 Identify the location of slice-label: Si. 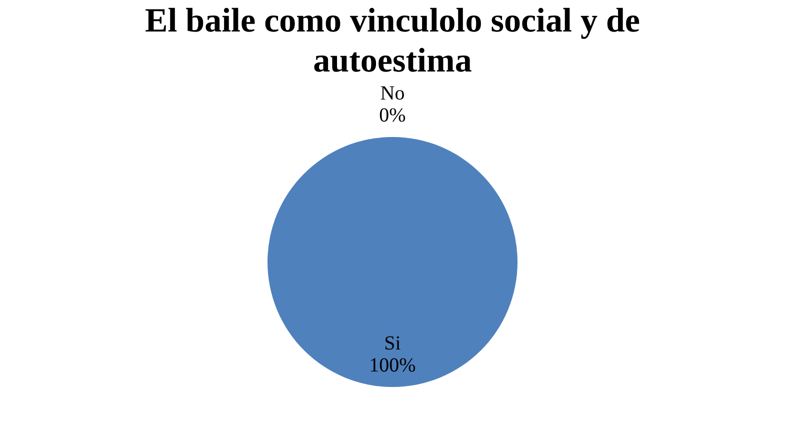
(393, 343).